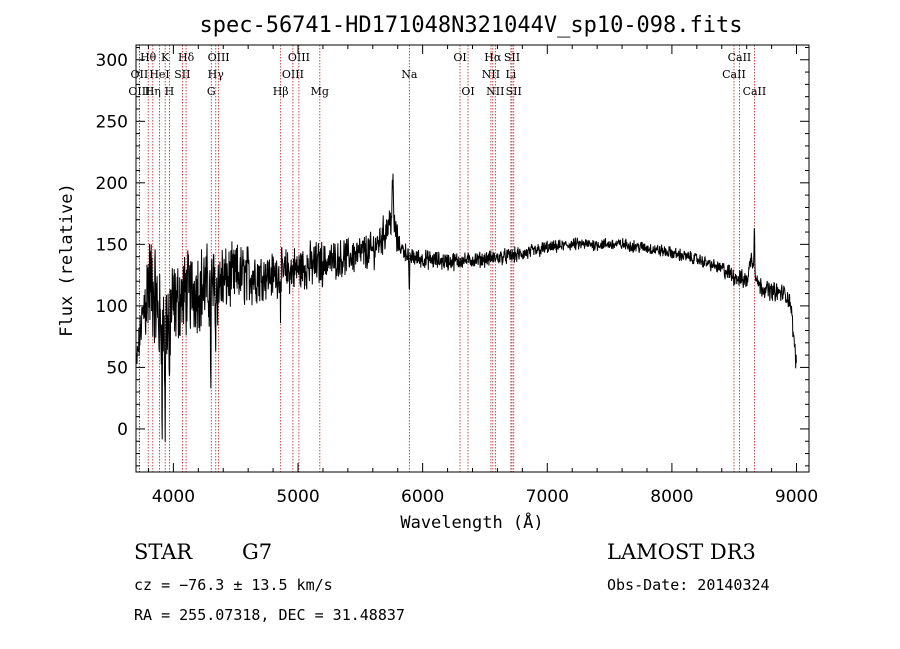 This screenshot has width=900, height=649. What do you see at coordinates (140, 74) in the screenshot?
I see `spectral-line-label: OII` at bounding box center [140, 74].